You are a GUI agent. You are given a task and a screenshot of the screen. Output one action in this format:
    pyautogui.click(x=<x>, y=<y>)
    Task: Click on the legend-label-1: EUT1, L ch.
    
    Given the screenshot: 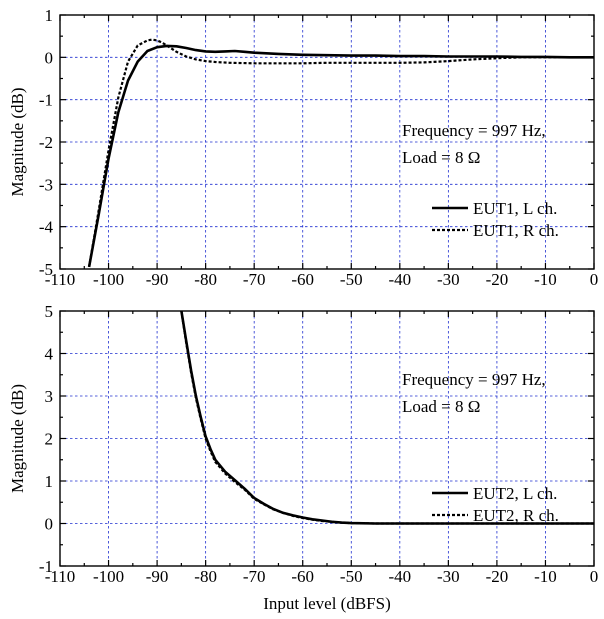 What is the action you would take?
    pyautogui.click(x=515, y=208)
    